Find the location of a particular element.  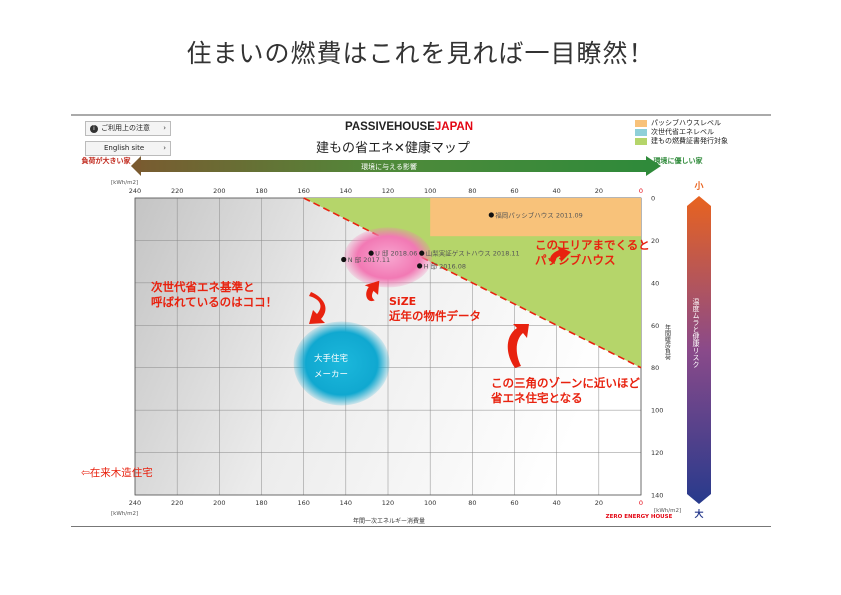

english-site-button: English site › is located at coordinates (128, 148).